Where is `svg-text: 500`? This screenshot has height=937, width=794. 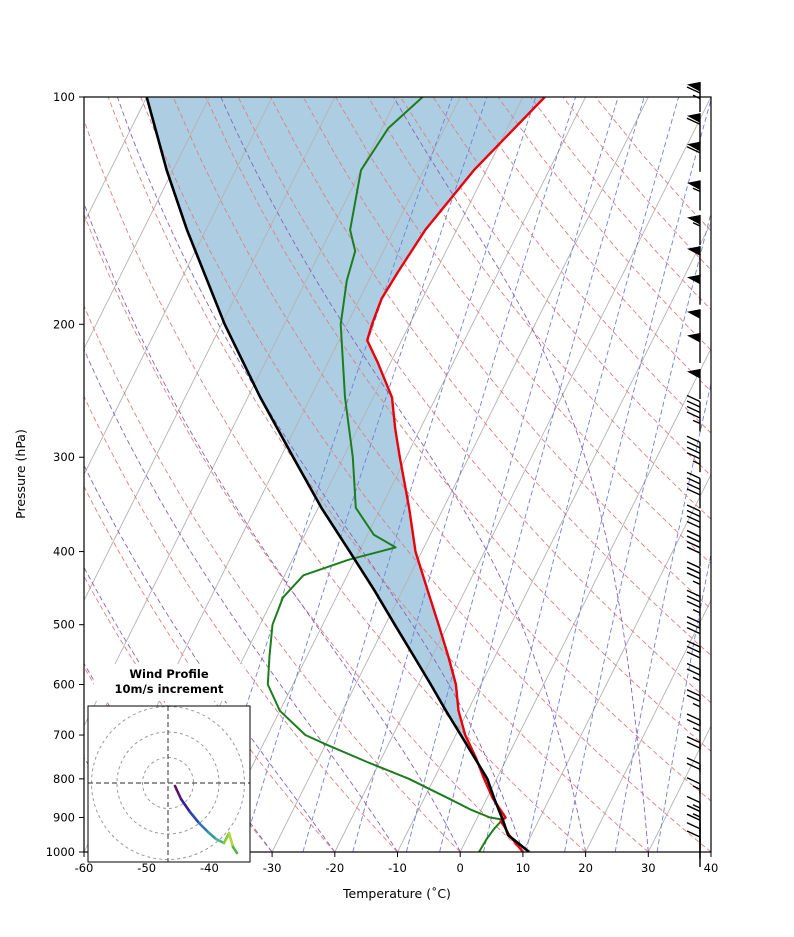
svg-text: 500 is located at coordinates (64, 625).